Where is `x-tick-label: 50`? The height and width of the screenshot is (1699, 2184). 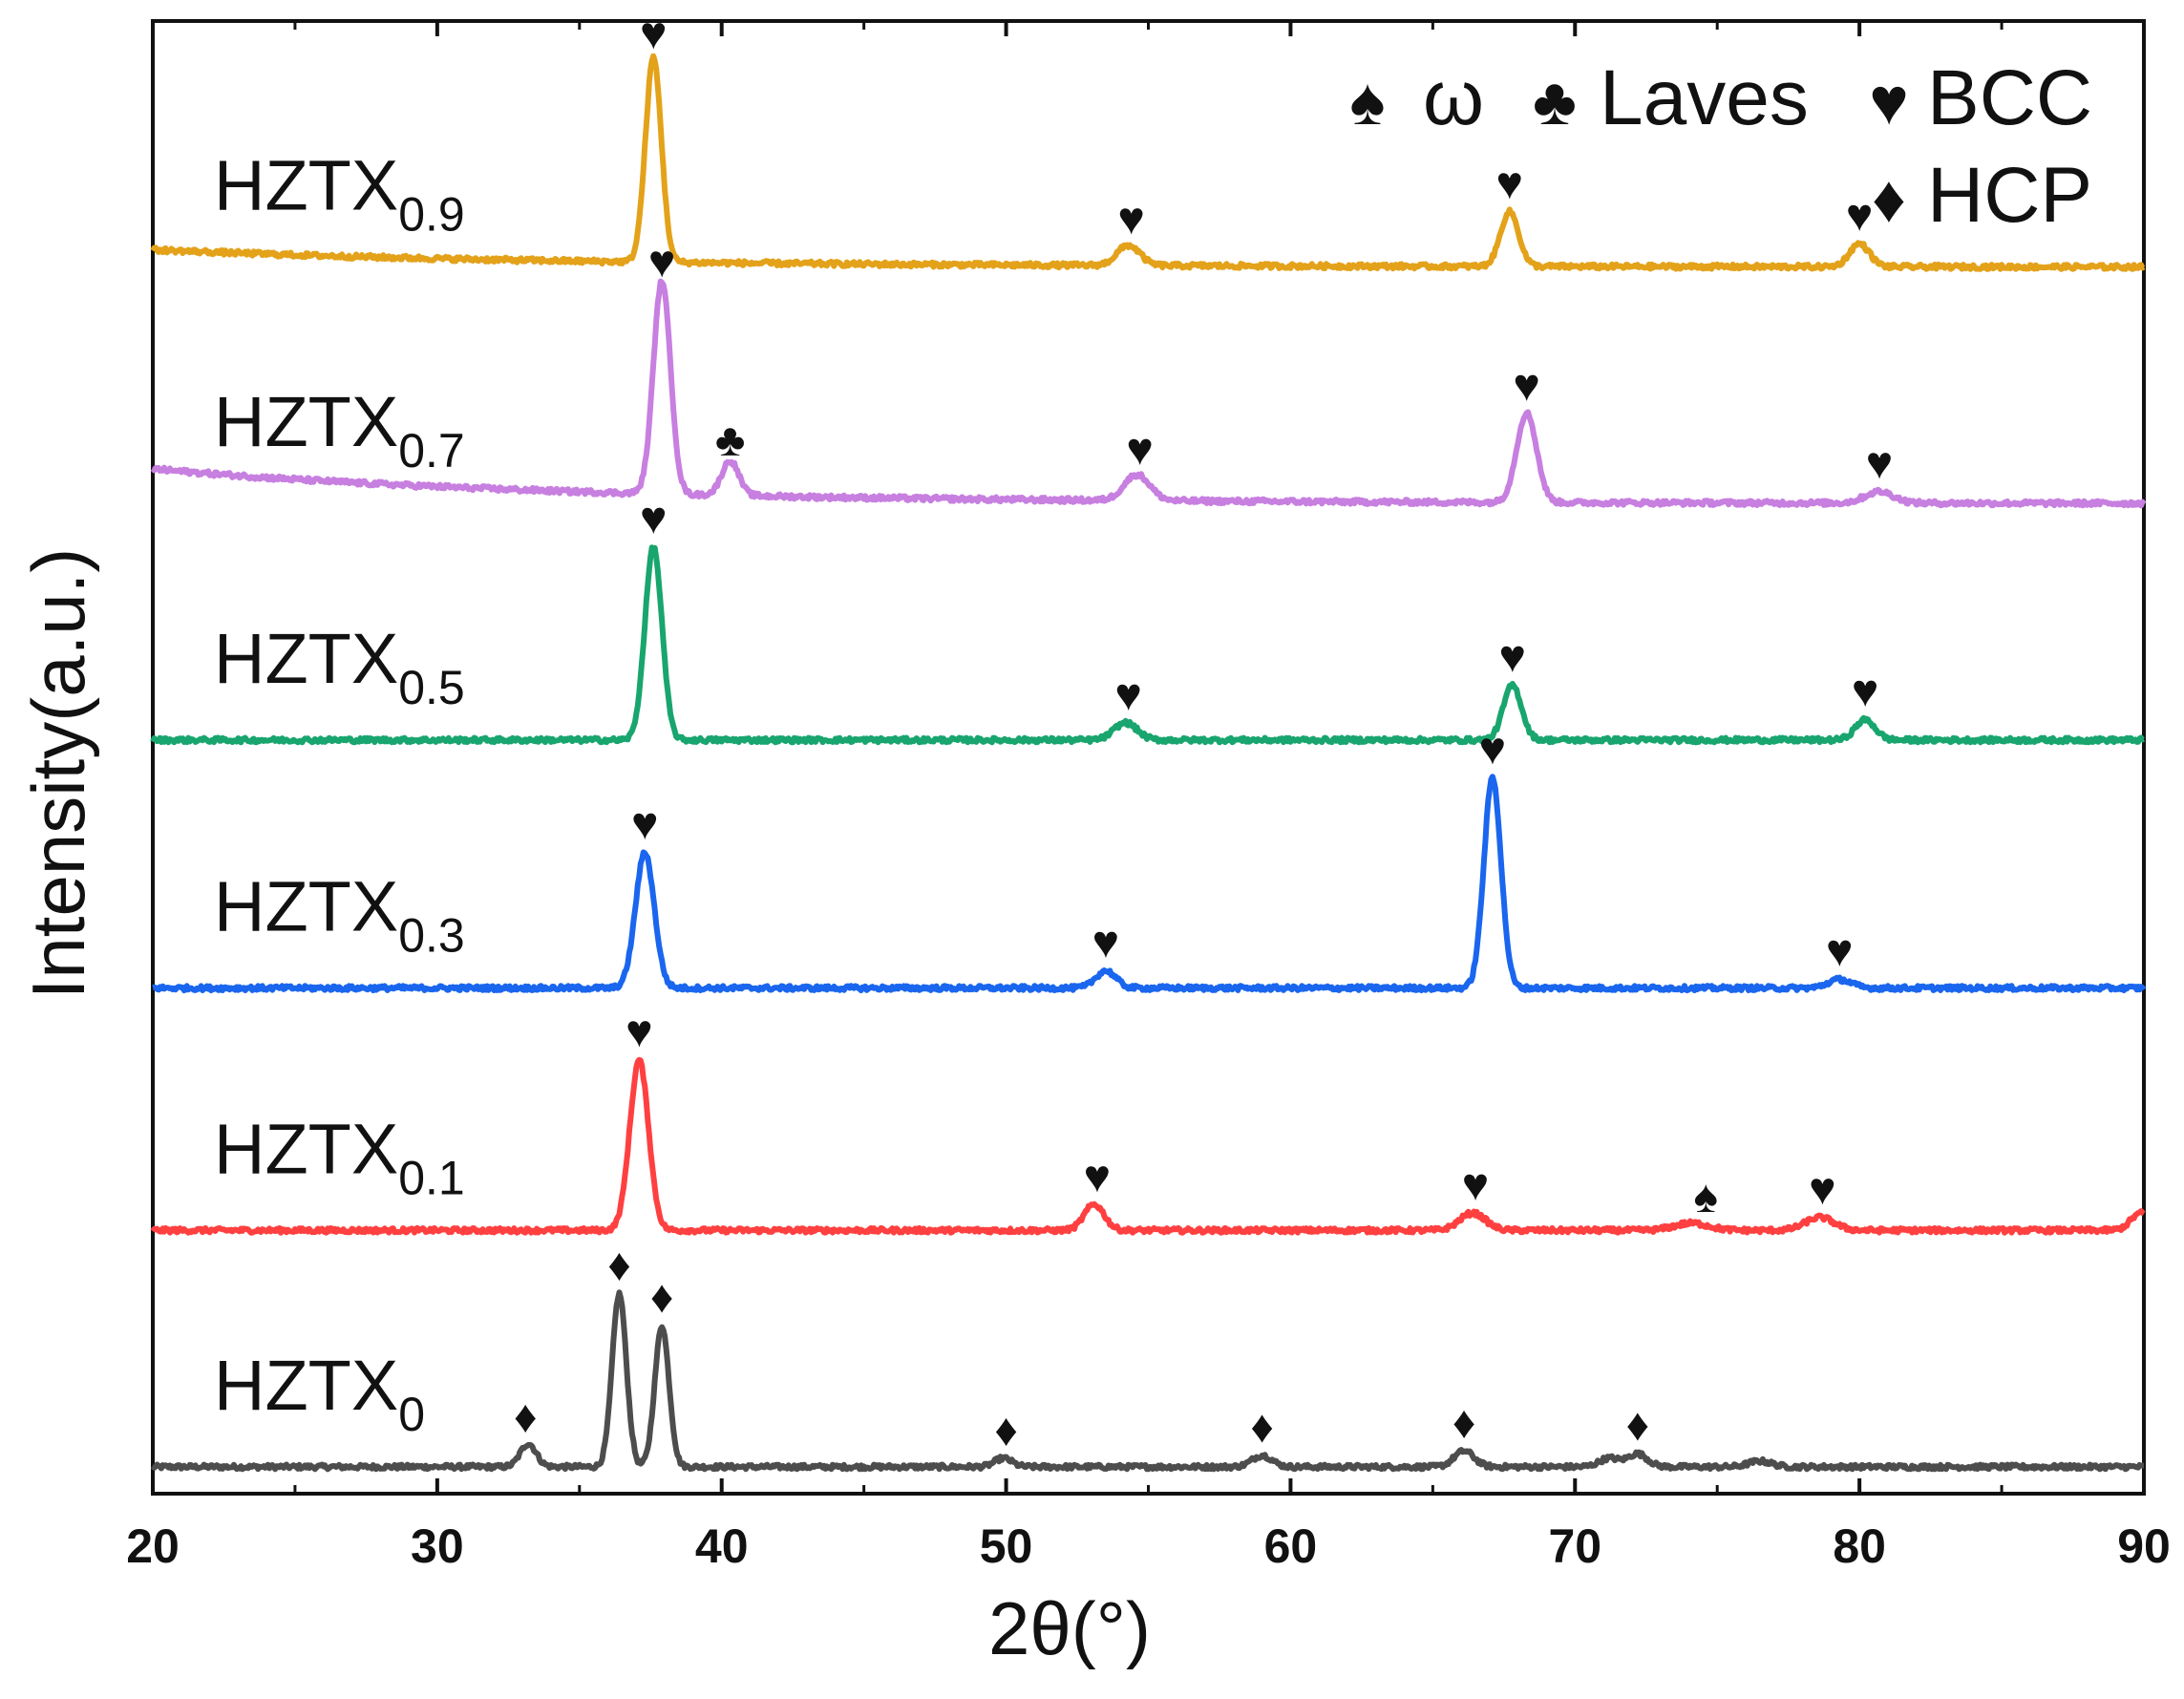
x-tick-label: 50 is located at coordinates (1006, 1546).